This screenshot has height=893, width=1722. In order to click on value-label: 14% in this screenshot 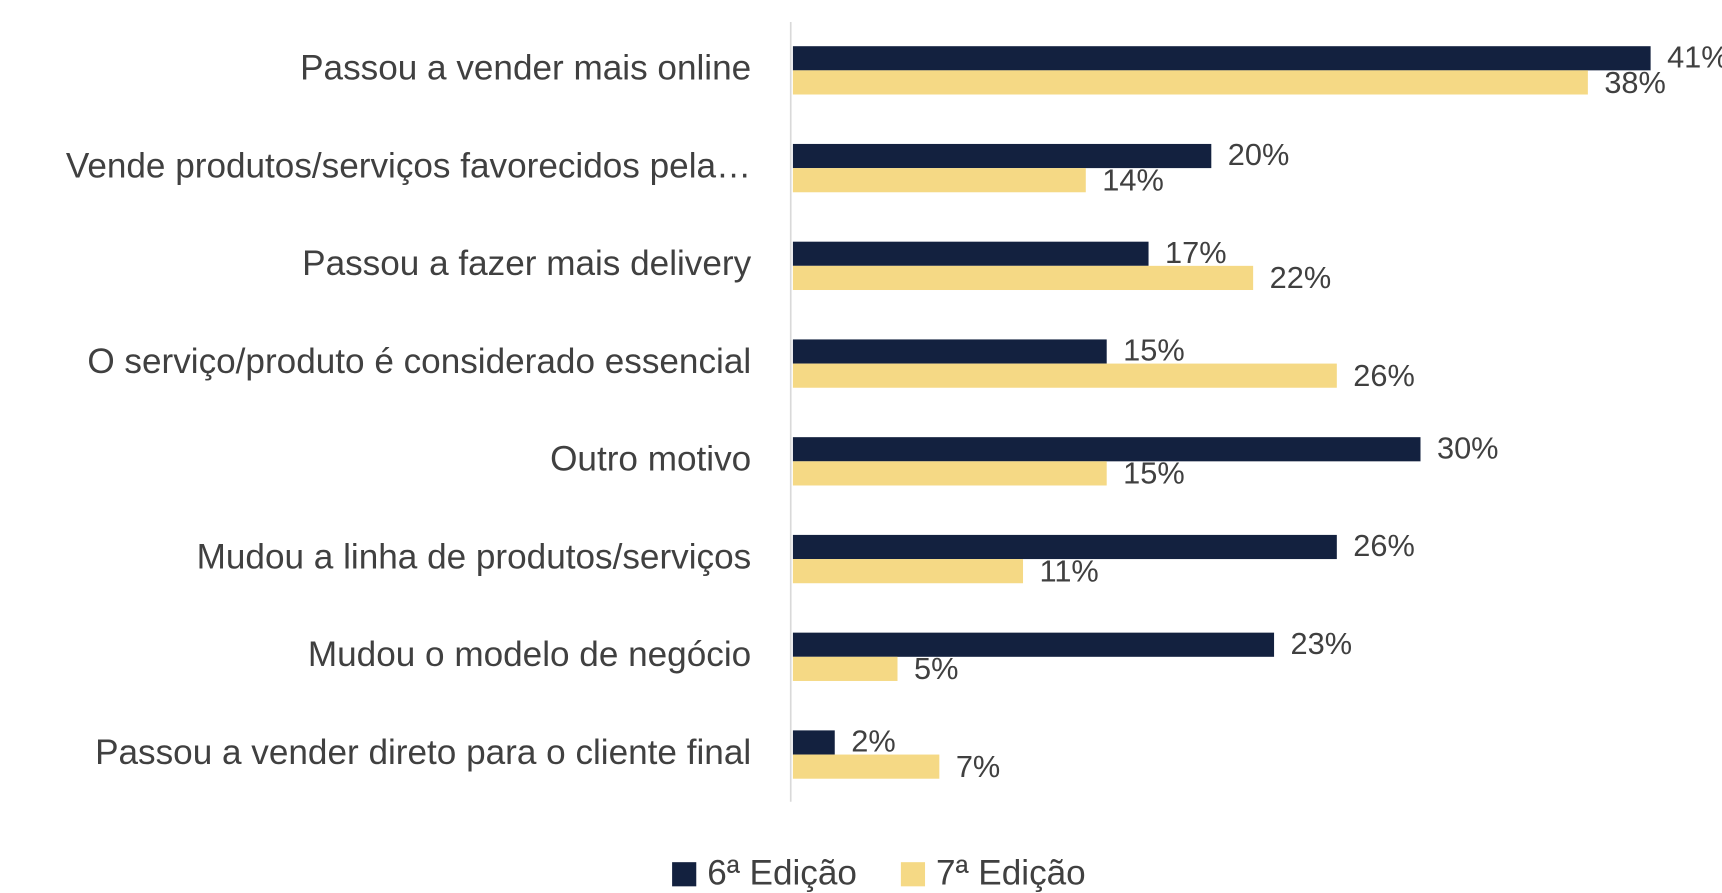, I will do `click(1133, 180)`.